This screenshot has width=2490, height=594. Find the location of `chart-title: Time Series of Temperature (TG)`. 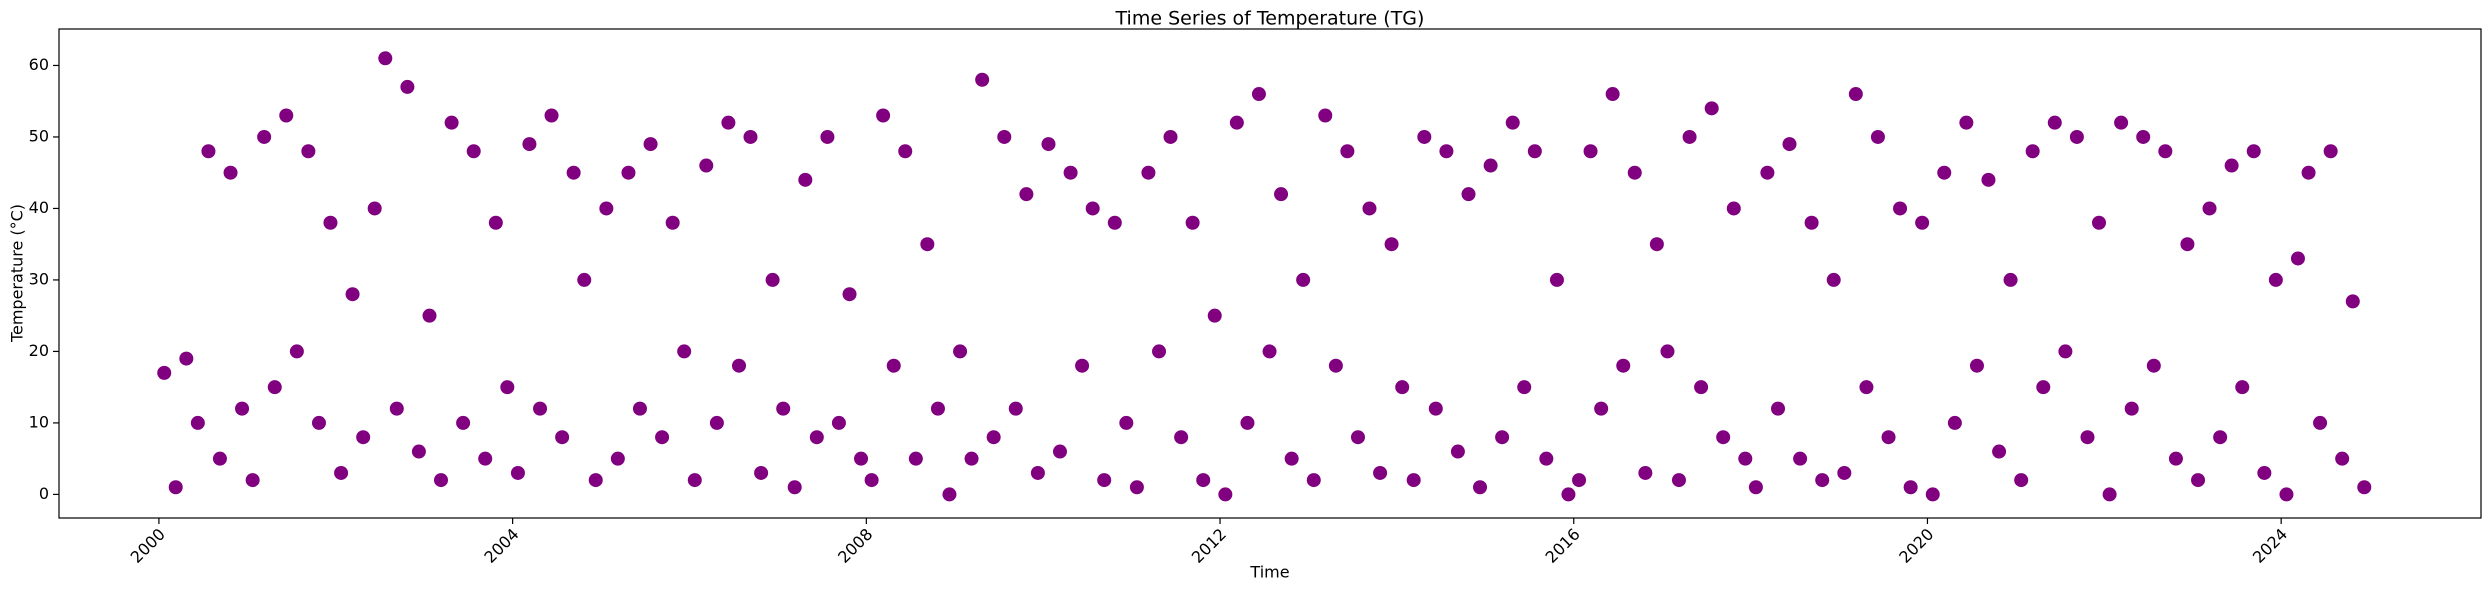

chart-title: Time Series of Temperature (TG) is located at coordinates (1270, 19).